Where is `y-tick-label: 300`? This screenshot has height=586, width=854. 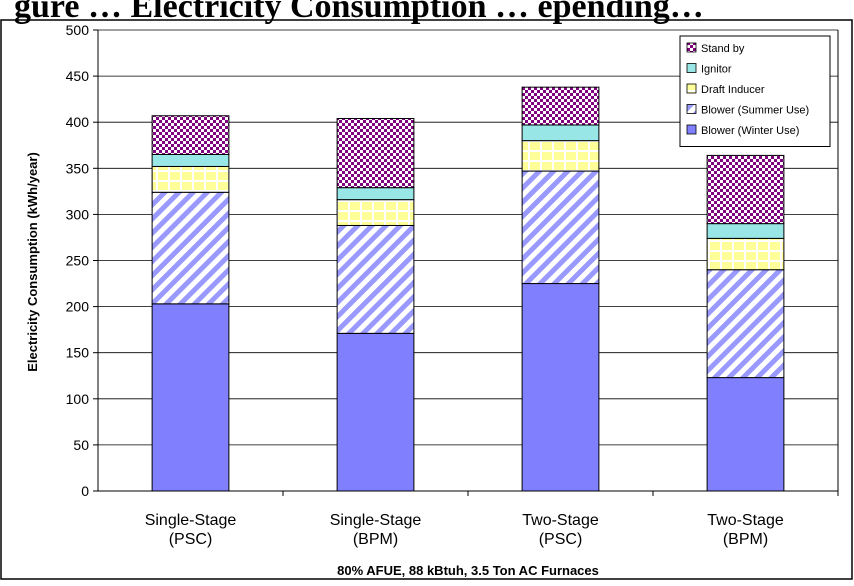 y-tick-label: 300 is located at coordinates (78, 214).